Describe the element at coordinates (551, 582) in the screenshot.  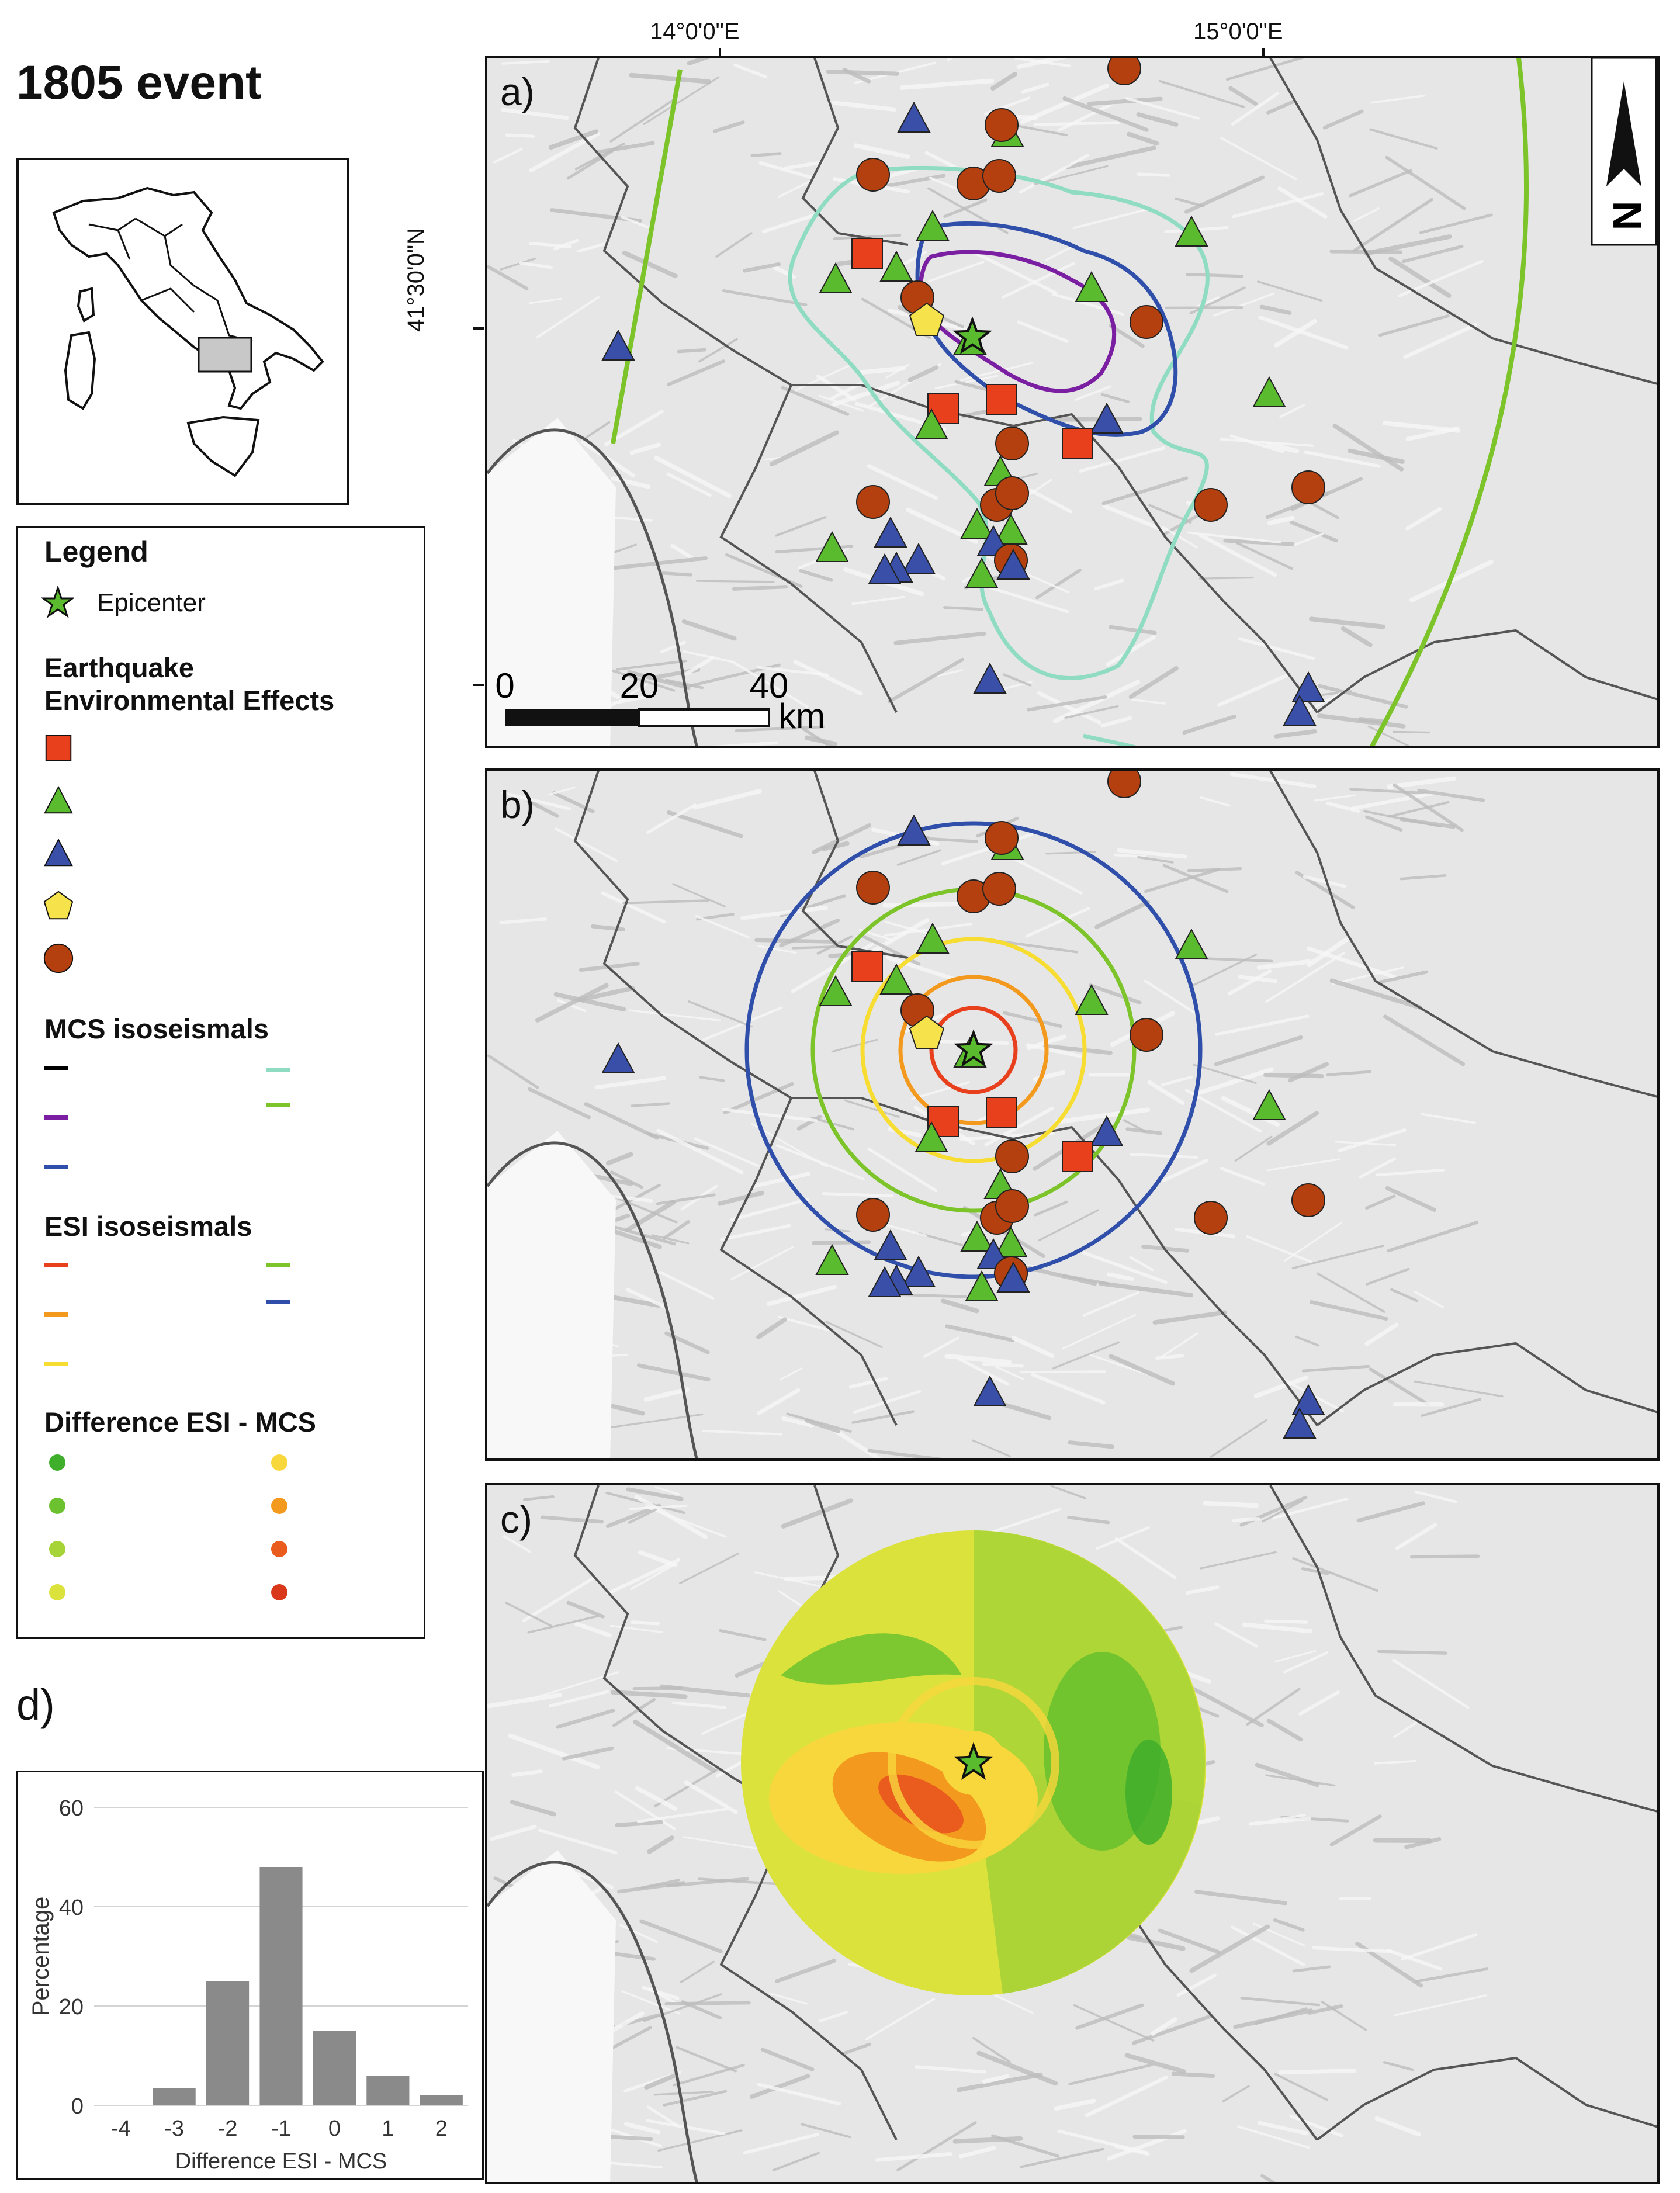
I see `sea-area` at that location.